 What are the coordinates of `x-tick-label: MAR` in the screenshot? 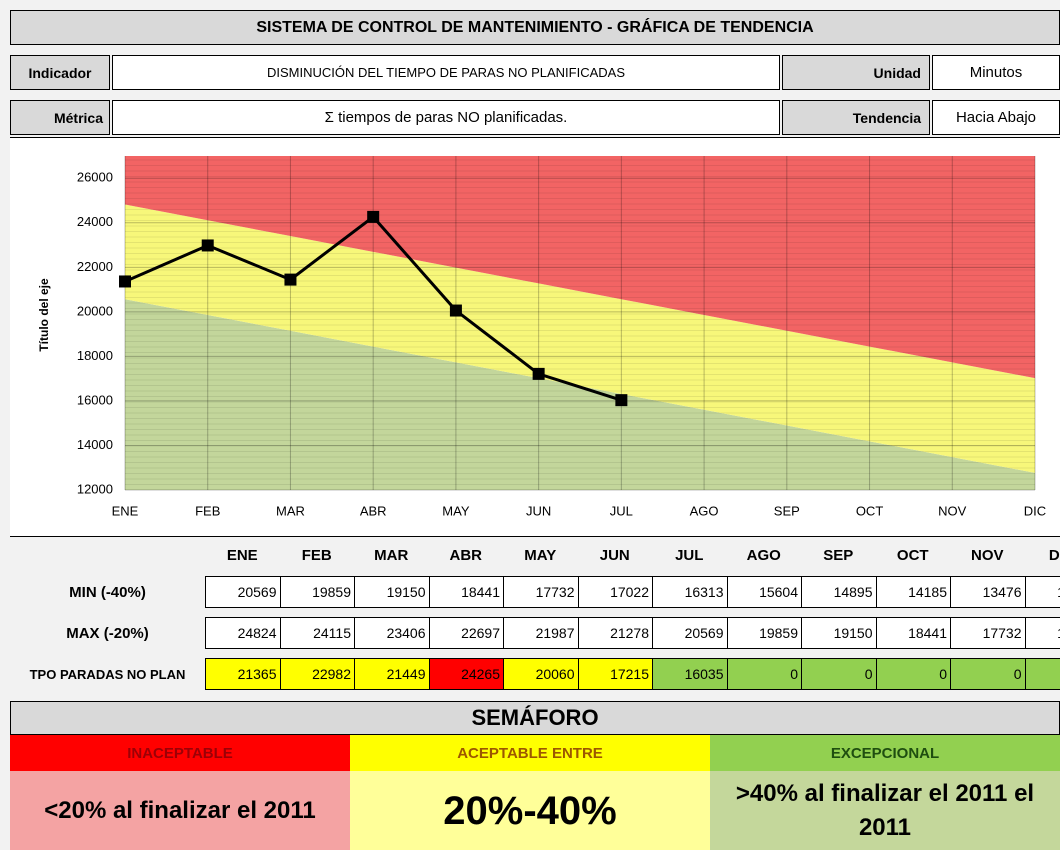 It's located at (290, 510).